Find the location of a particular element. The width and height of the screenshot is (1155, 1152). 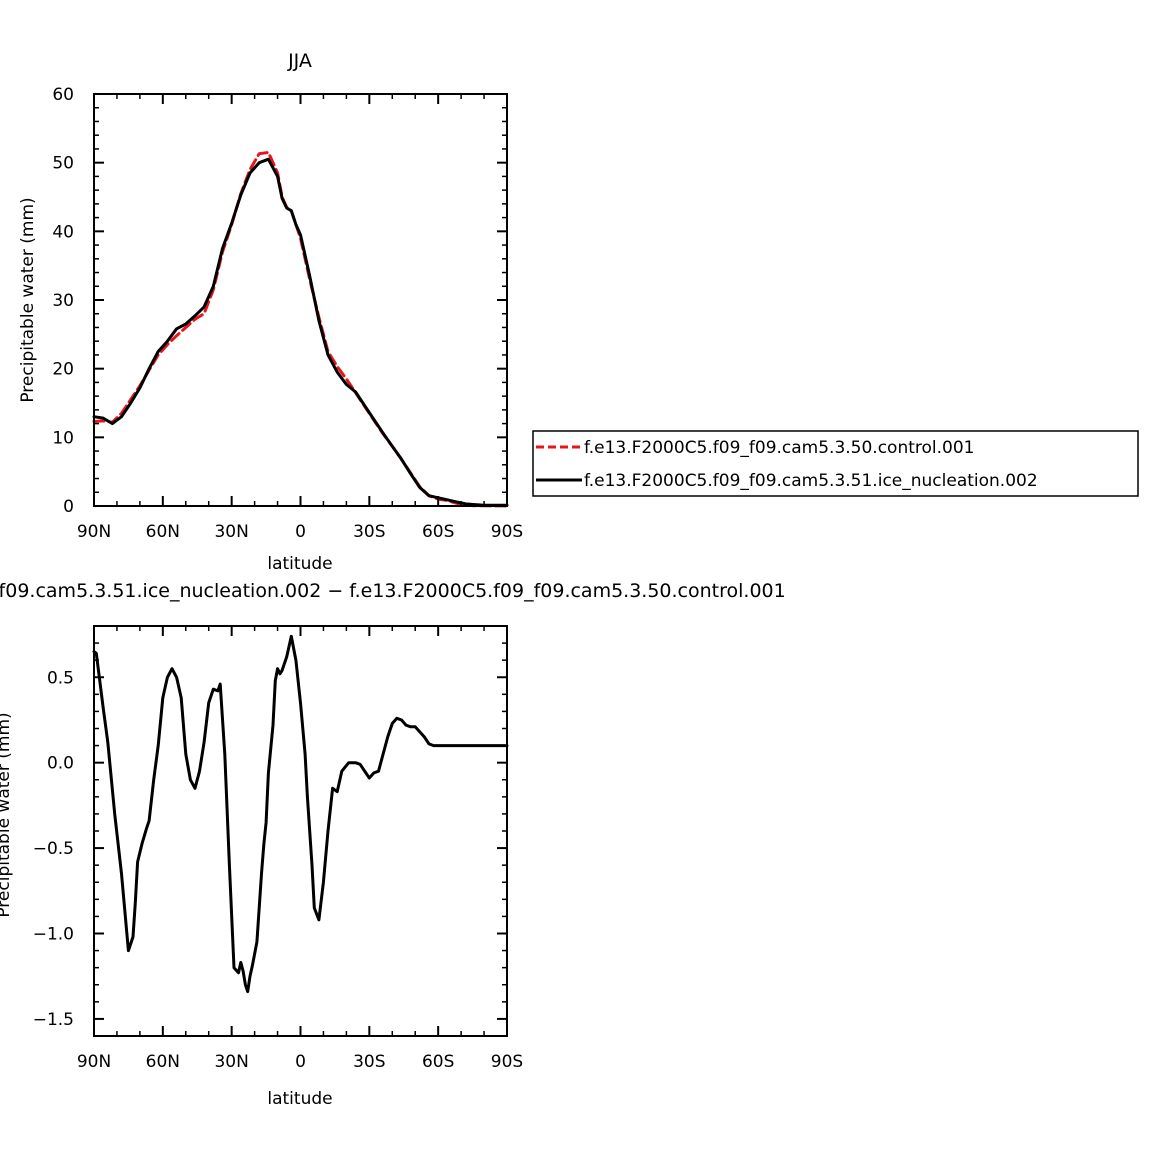

panel-1-x-tick-label: 60S is located at coordinates (438, 532).